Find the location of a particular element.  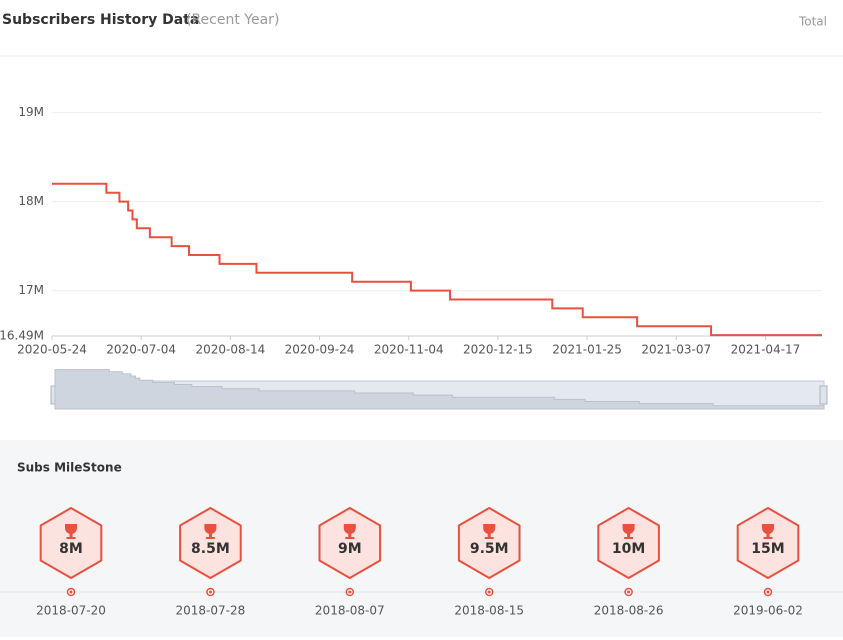

navigator-handle is located at coordinates (823, 395).